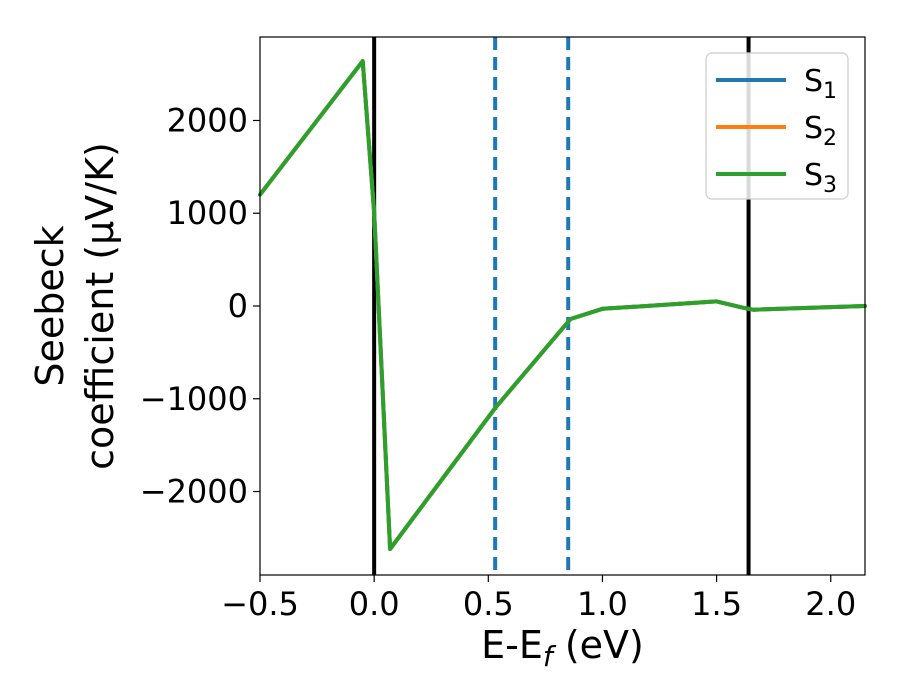  I want to click on y-tick-label: 0, so click(238, 306).